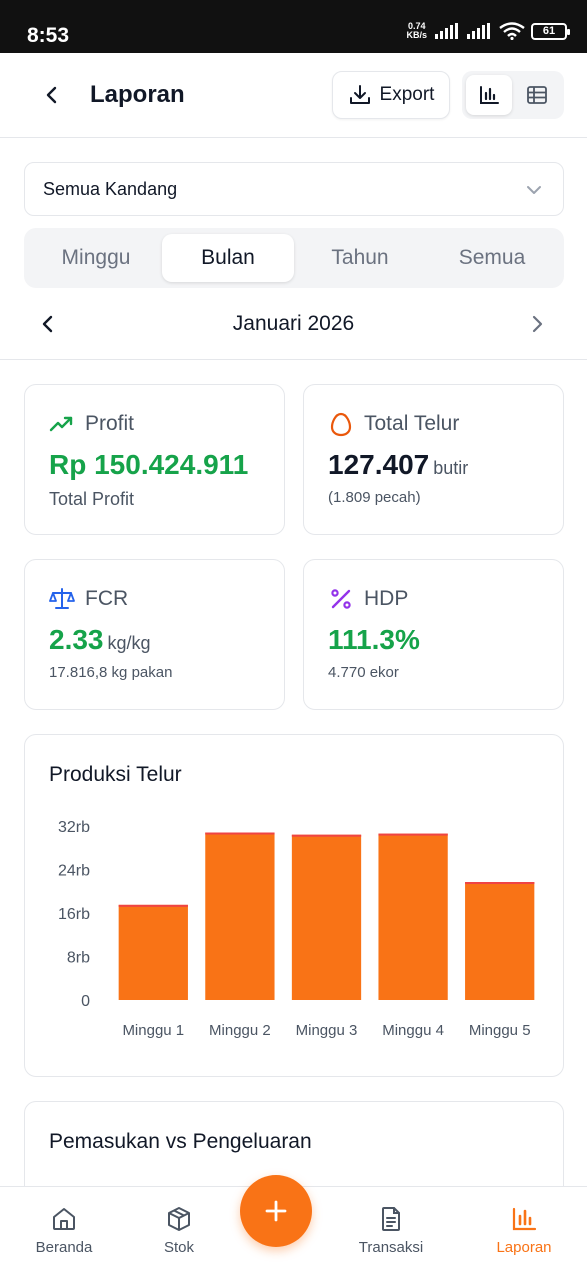 Image resolution: width=587 pixels, height=1280 pixels. Describe the element at coordinates (62, 424) in the screenshot. I see `trending-up-icon` at that location.